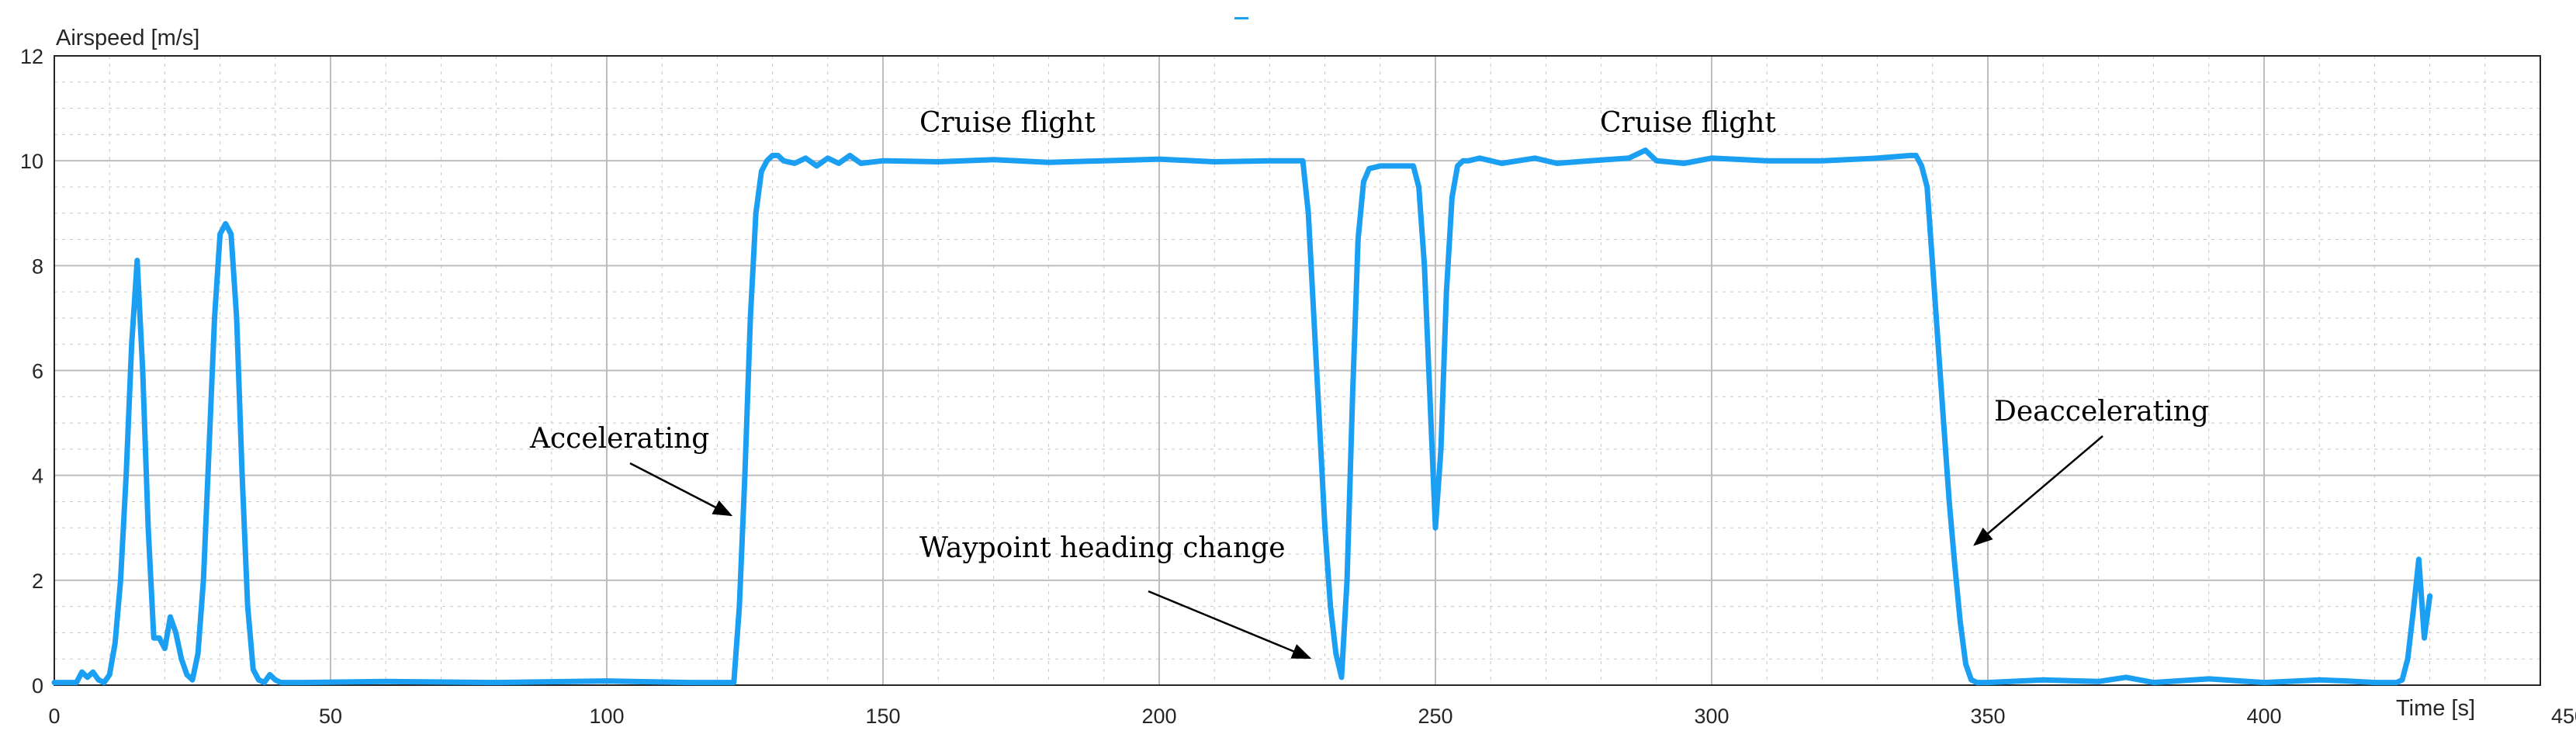 The width and height of the screenshot is (2576, 748). Describe the element at coordinates (883, 717) in the screenshot. I see `x-tick-label: 150` at that location.